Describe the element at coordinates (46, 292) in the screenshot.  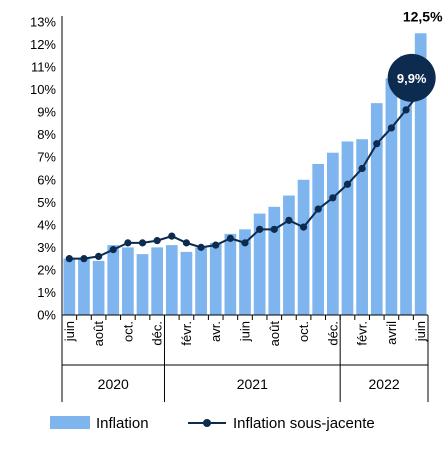
I see `y-tick-label: 1%` at that location.